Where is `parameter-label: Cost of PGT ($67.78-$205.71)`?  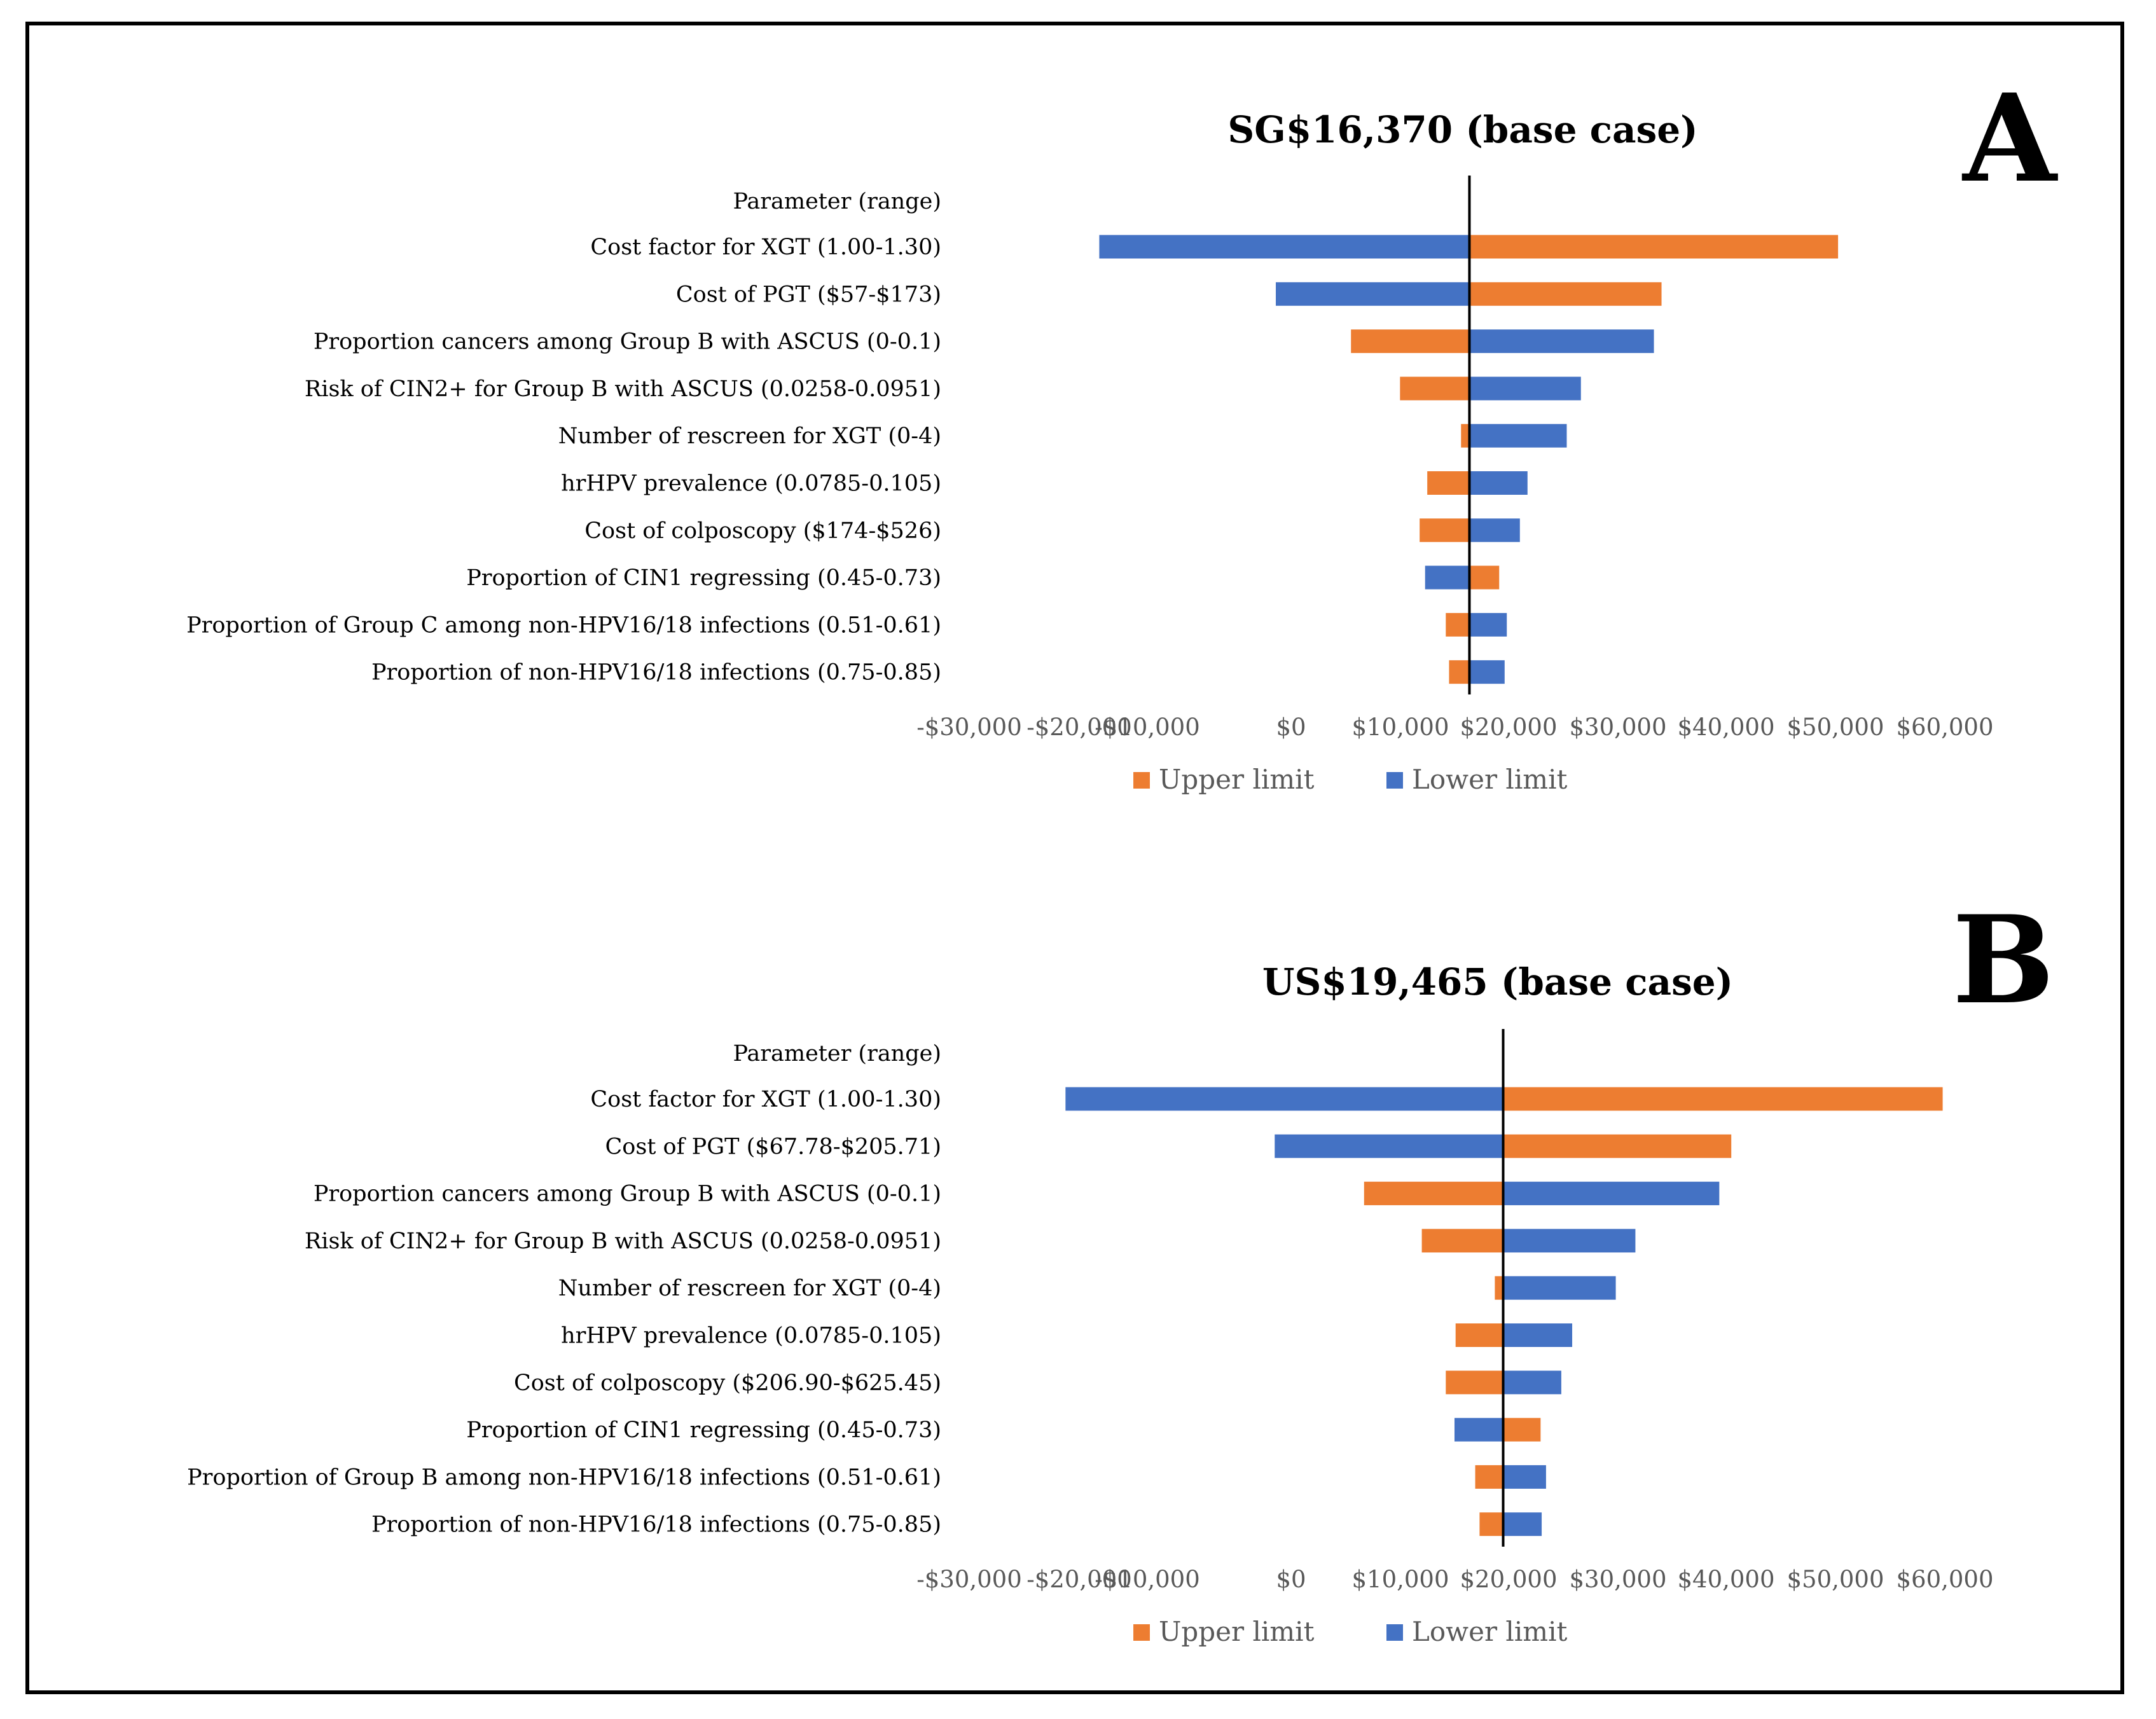
parameter-label: Cost of PGT ($67.78-$205.71) is located at coordinates (773, 1147).